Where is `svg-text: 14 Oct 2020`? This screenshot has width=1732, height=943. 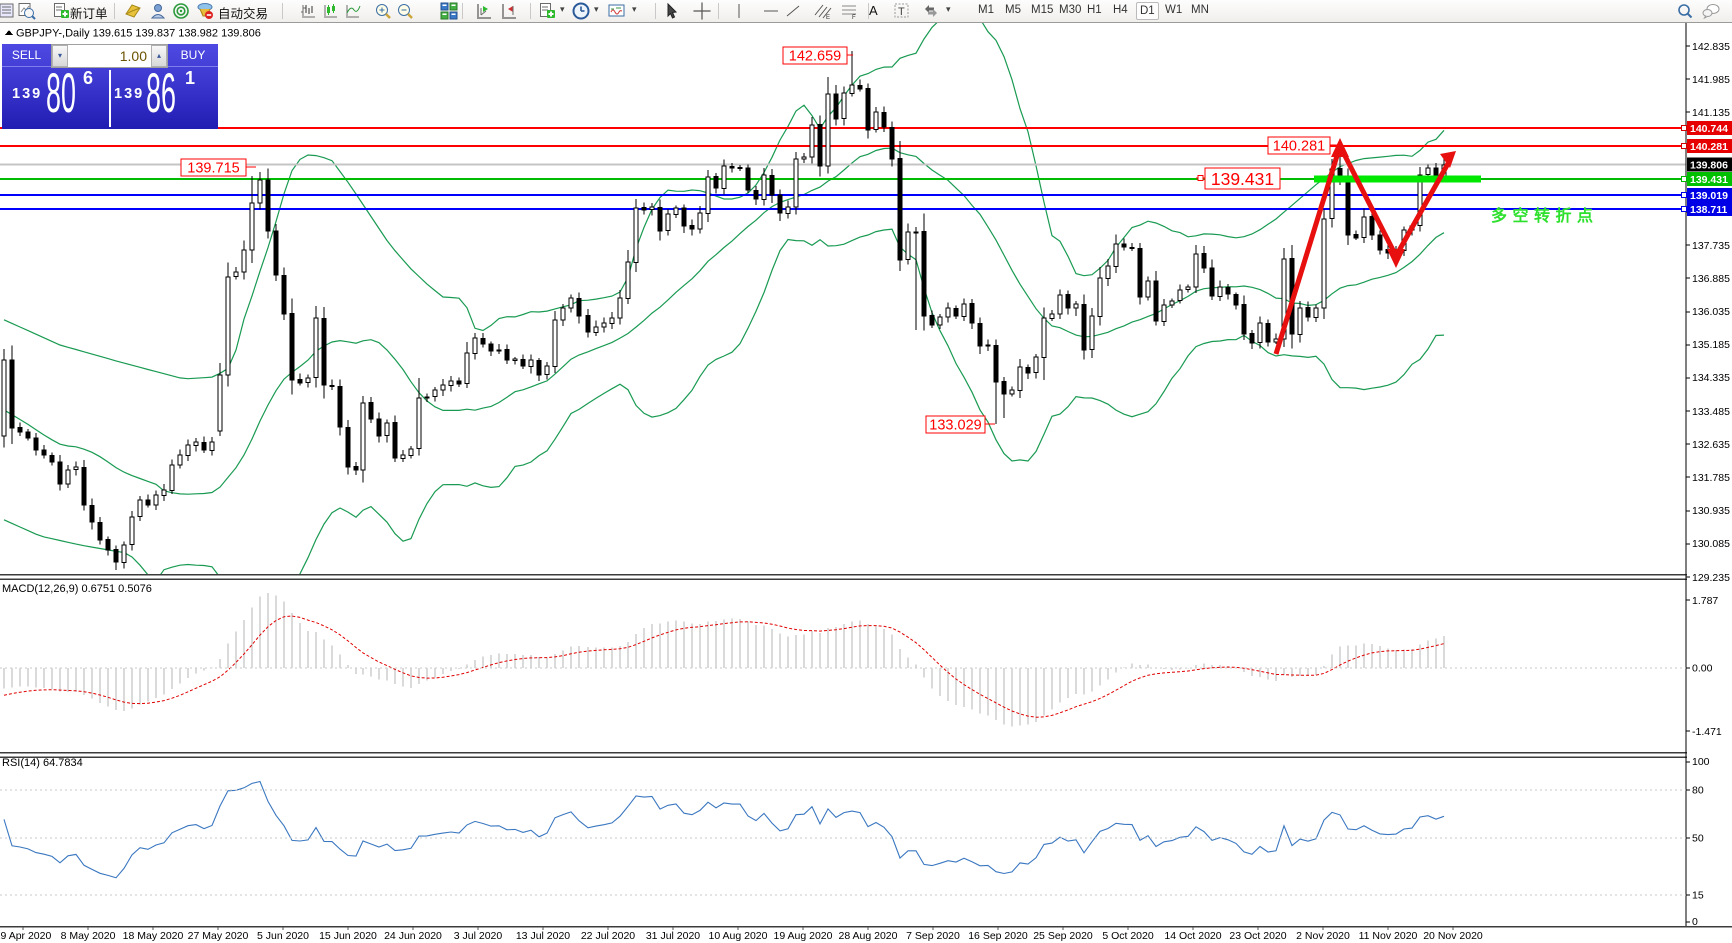 svg-text: 14 Oct 2020 is located at coordinates (1192, 936).